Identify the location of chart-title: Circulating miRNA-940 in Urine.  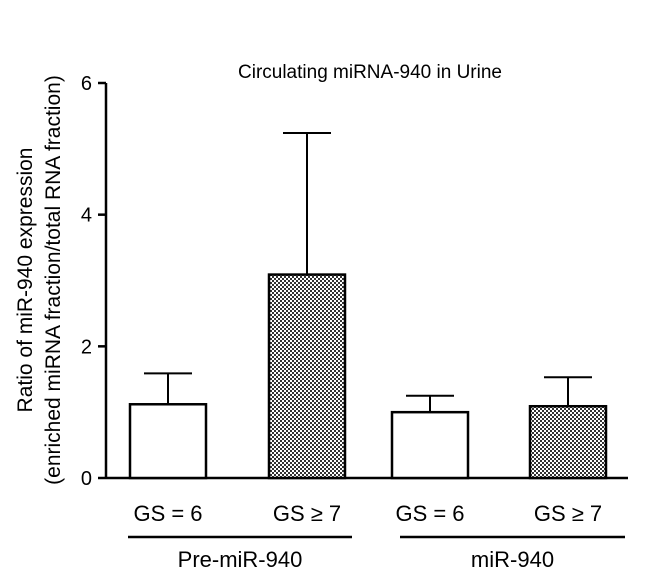
(370, 72).